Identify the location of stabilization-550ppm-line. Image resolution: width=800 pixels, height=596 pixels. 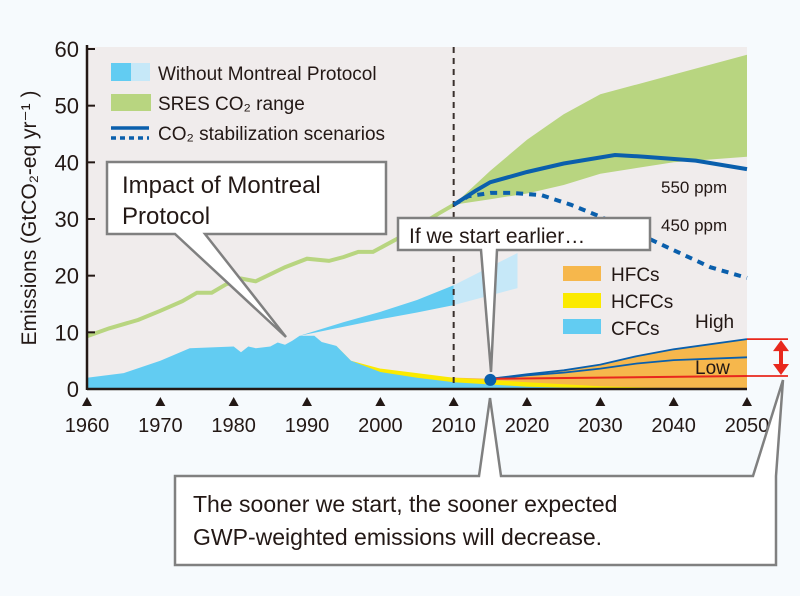
(600, 179).